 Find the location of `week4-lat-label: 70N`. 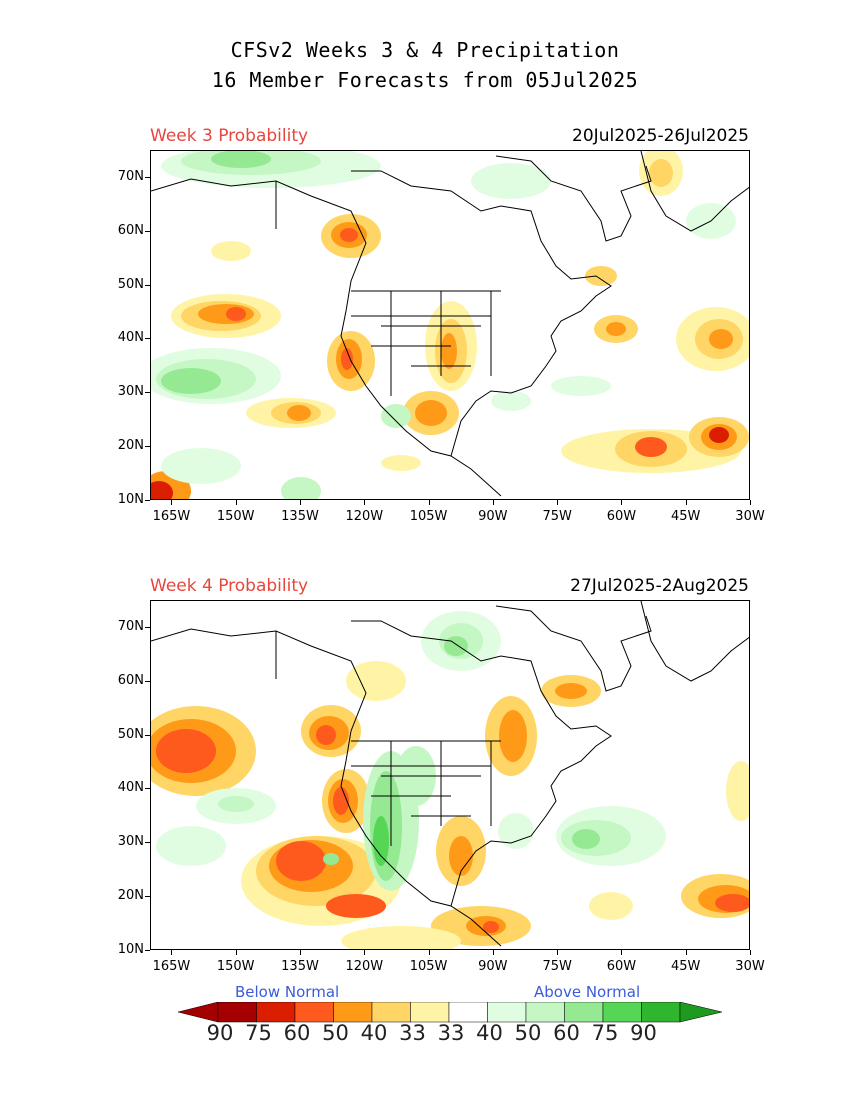

week4-lat-label: 70N is located at coordinates (130, 626).